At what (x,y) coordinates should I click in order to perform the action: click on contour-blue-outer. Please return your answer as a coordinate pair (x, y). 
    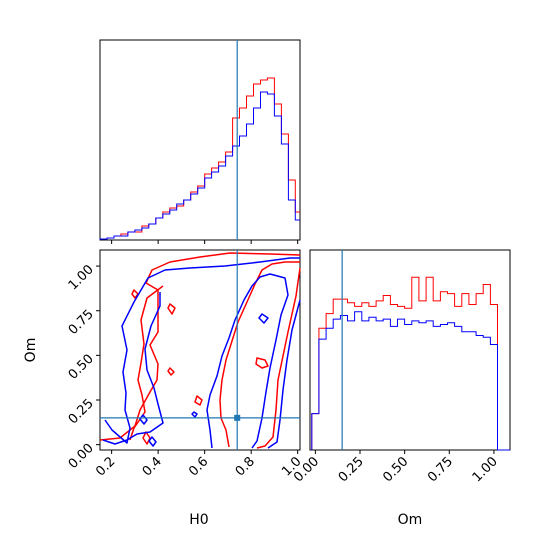
    Looking at the image, I should click on (202, 350).